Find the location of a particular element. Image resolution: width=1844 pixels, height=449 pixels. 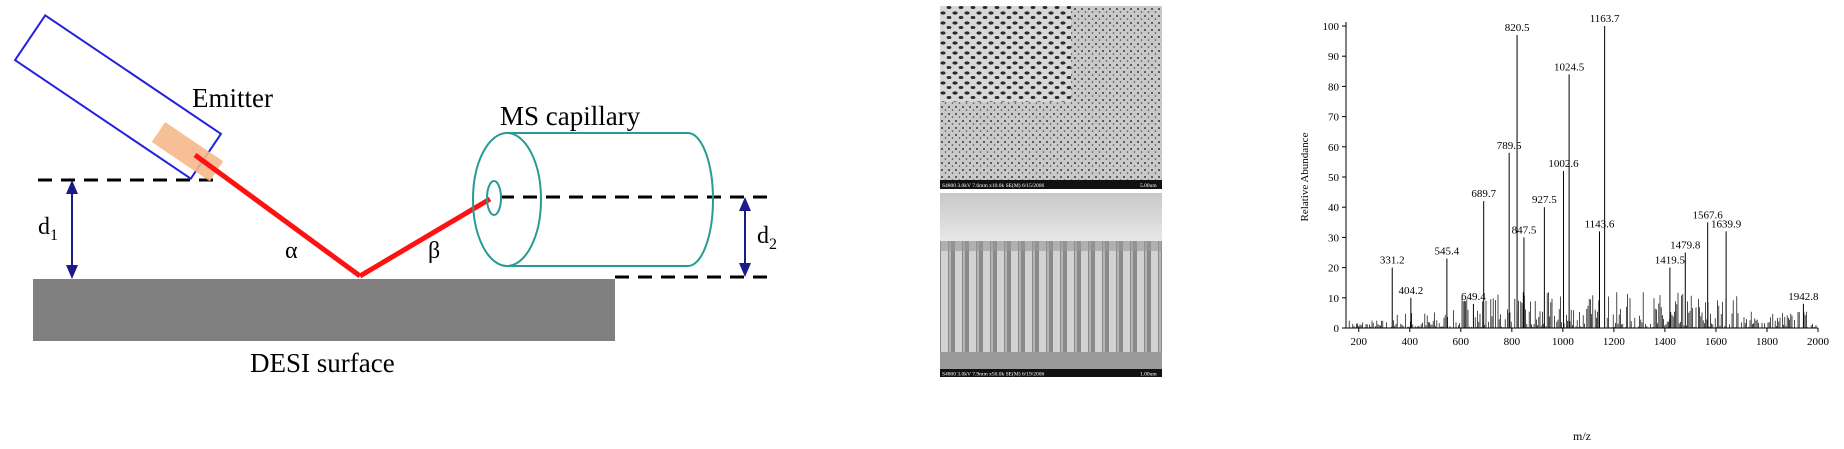

x-tick-label: 1800 is located at coordinates (1767, 342).